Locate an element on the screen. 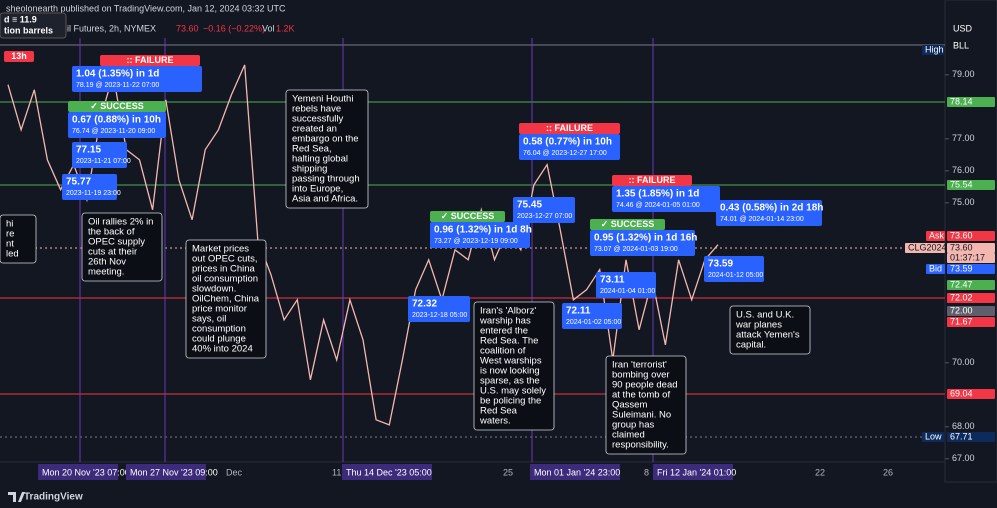  trade-line: 0.43 (0.58%) in 2d 18h is located at coordinates (771, 208).